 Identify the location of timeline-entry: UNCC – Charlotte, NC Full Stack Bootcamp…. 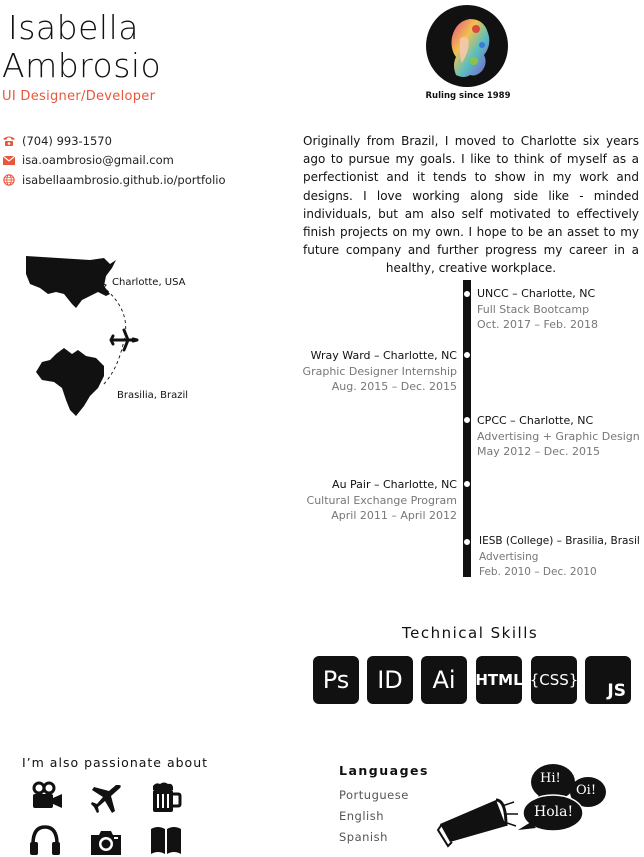
(537, 309).